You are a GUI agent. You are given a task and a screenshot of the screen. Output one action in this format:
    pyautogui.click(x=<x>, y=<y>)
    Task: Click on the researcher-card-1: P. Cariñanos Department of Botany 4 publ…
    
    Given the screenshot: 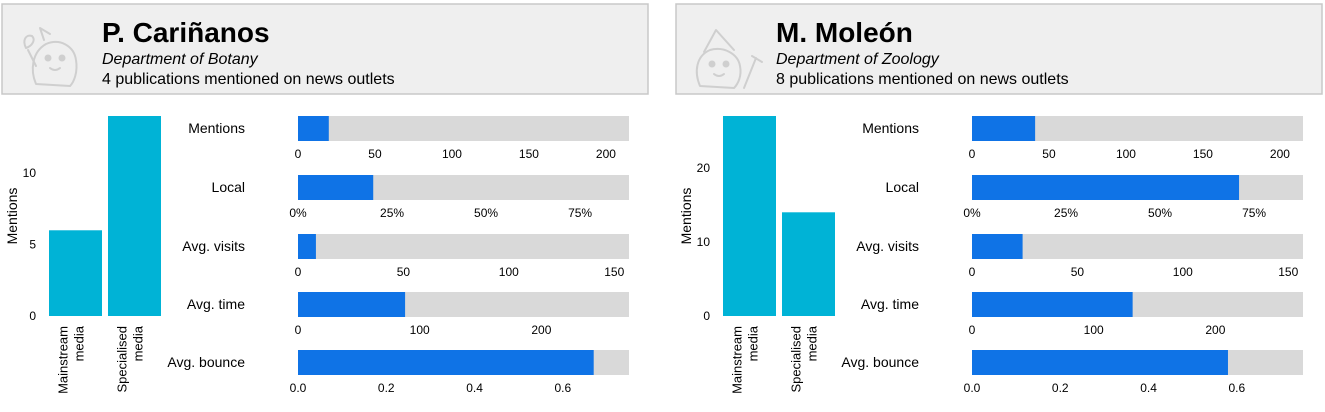 What is the action you would take?
    pyautogui.click(x=325, y=49)
    